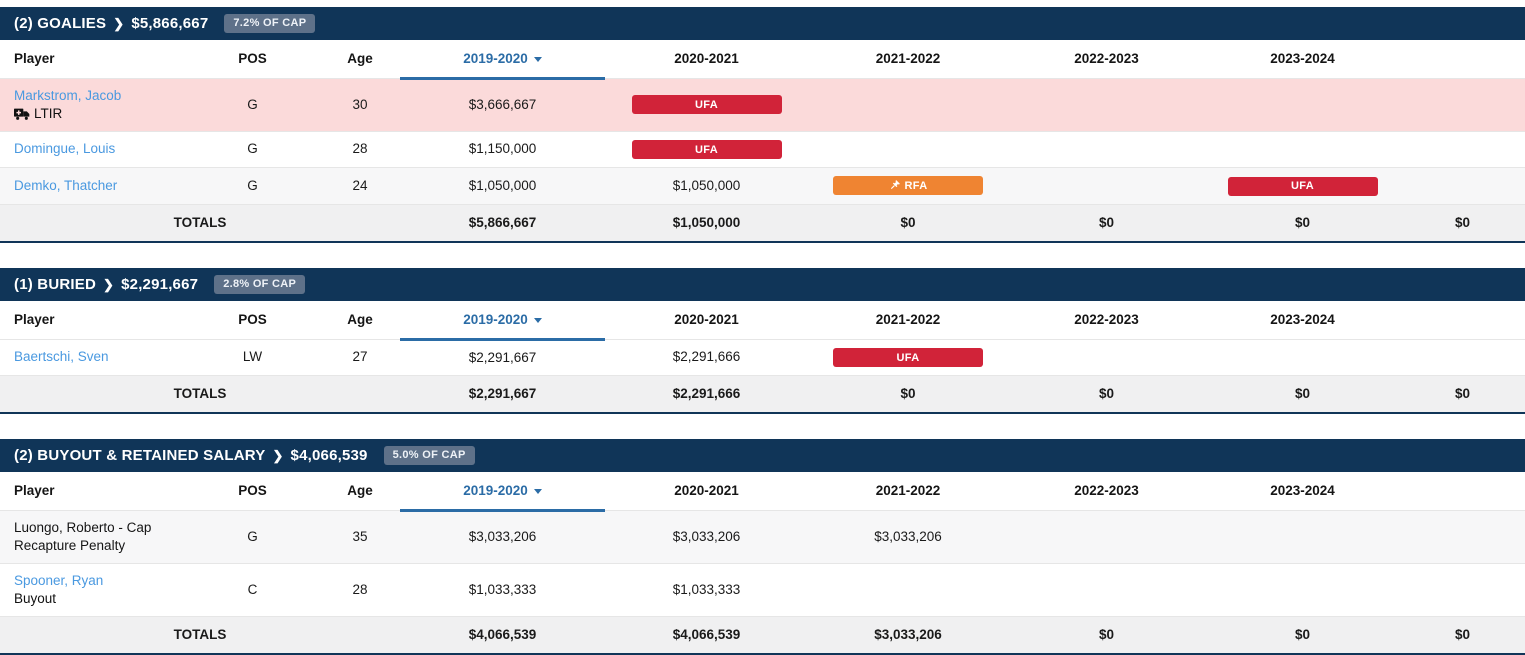  I want to click on player-cell: Baertschi, Sven, so click(92, 357).